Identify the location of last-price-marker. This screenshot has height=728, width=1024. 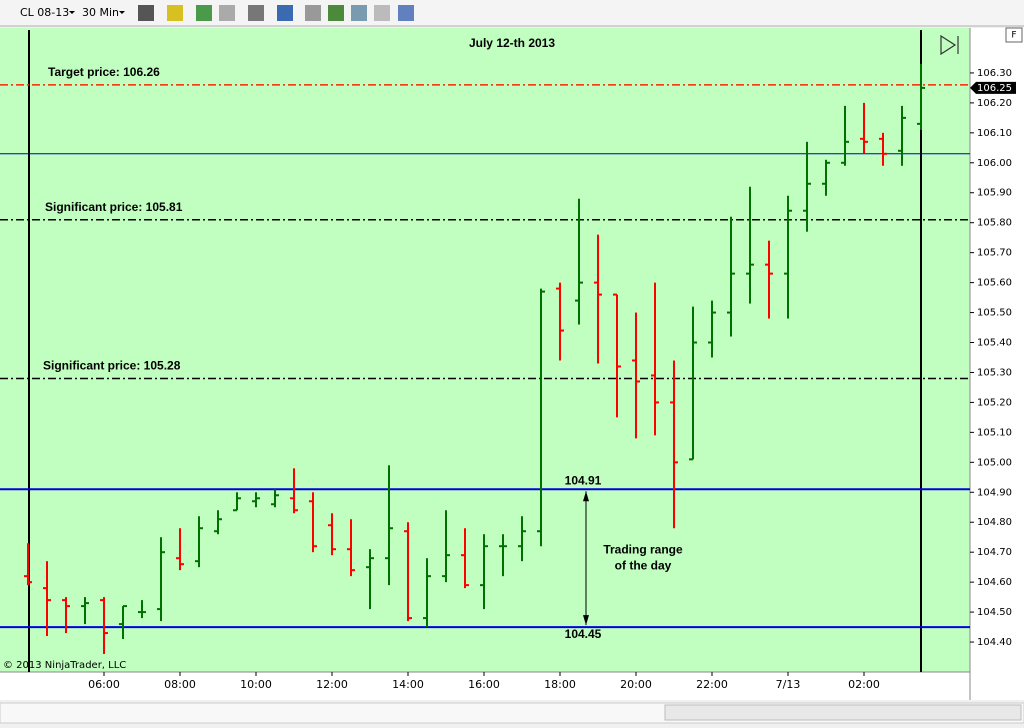
(993, 87).